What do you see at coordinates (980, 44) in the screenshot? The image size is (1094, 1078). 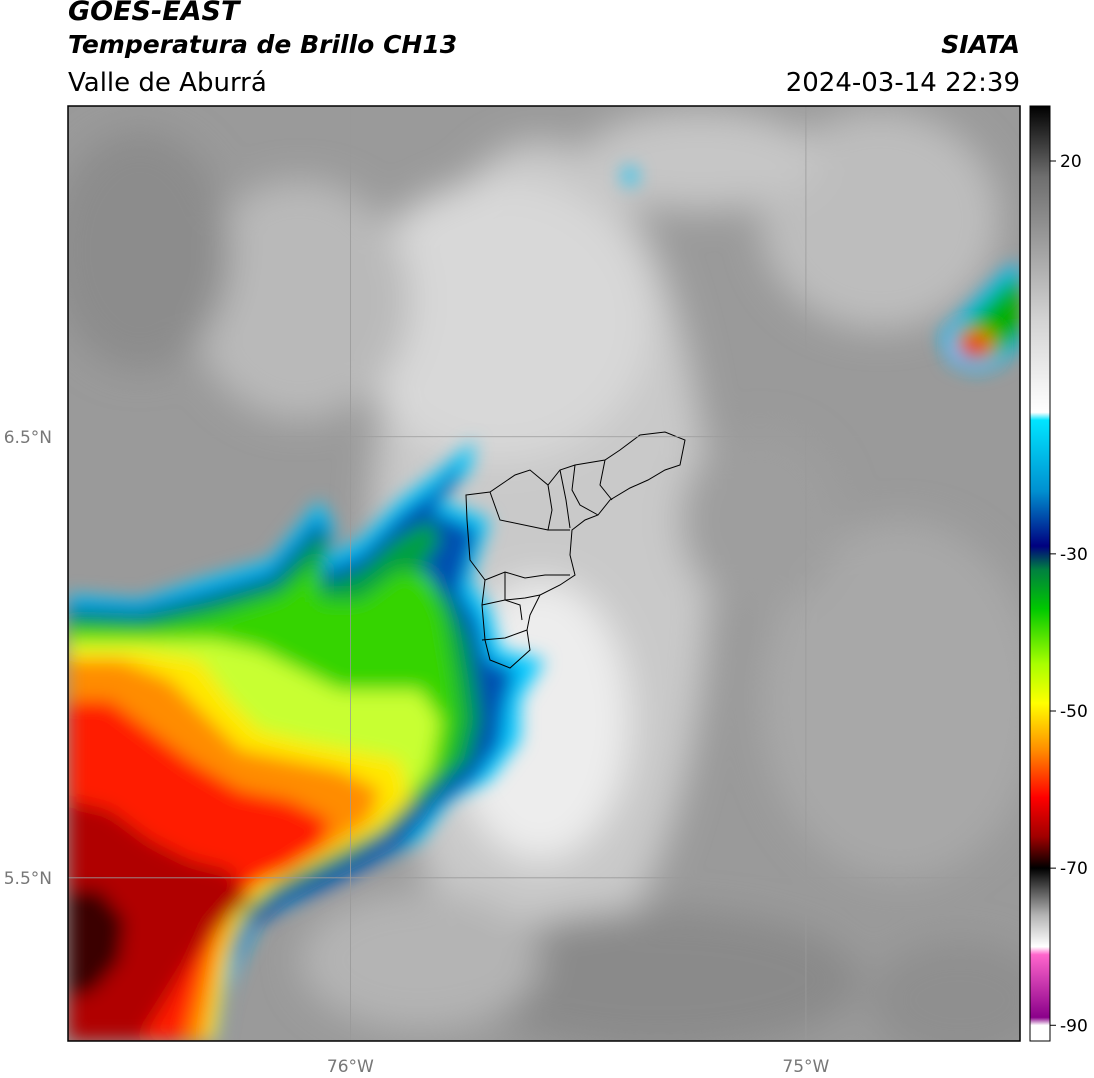 I see `organization-label: SIATA` at bounding box center [980, 44].